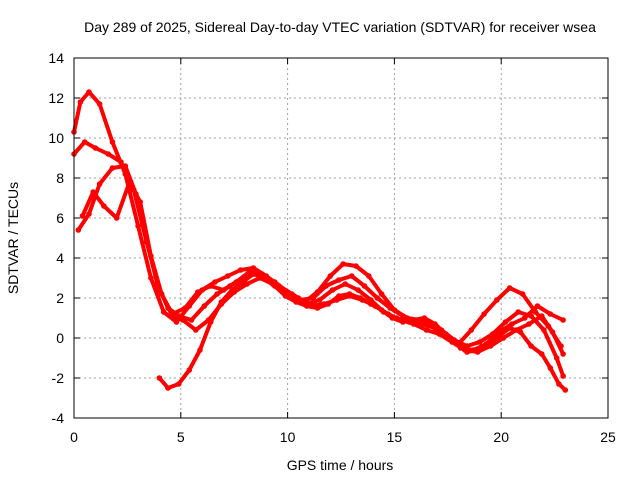 Image resolution: width=640 pixels, height=480 pixels. What do you see at coordinates (56, 98) in the screenshot?
I see `y-tick-label: 12` at bounding box center [56, 98].